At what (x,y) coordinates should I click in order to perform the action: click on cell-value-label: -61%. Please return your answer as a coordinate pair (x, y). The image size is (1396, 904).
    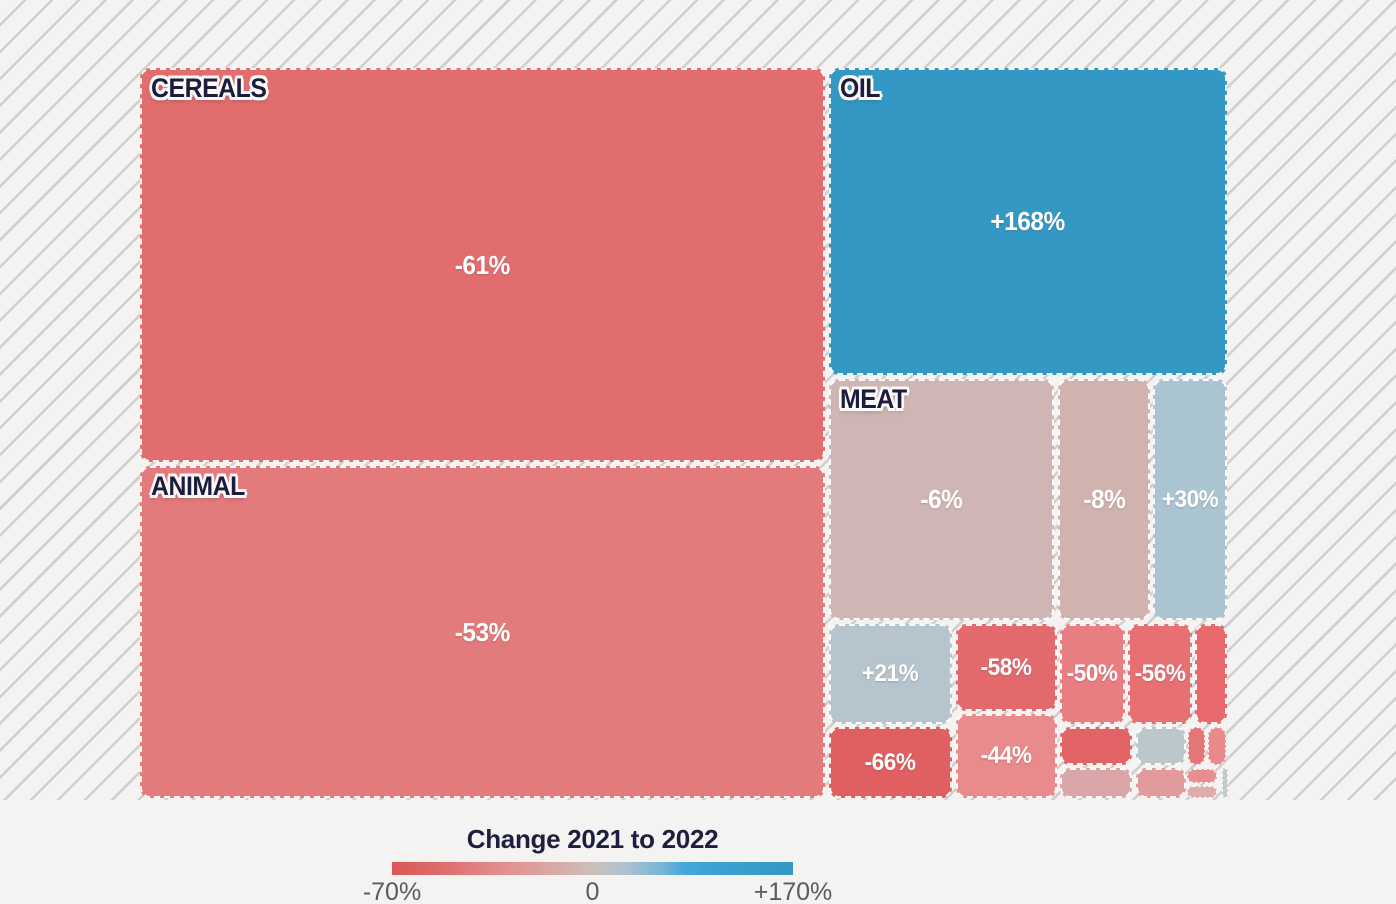
    Looking at the image, I should click on (482, 264).